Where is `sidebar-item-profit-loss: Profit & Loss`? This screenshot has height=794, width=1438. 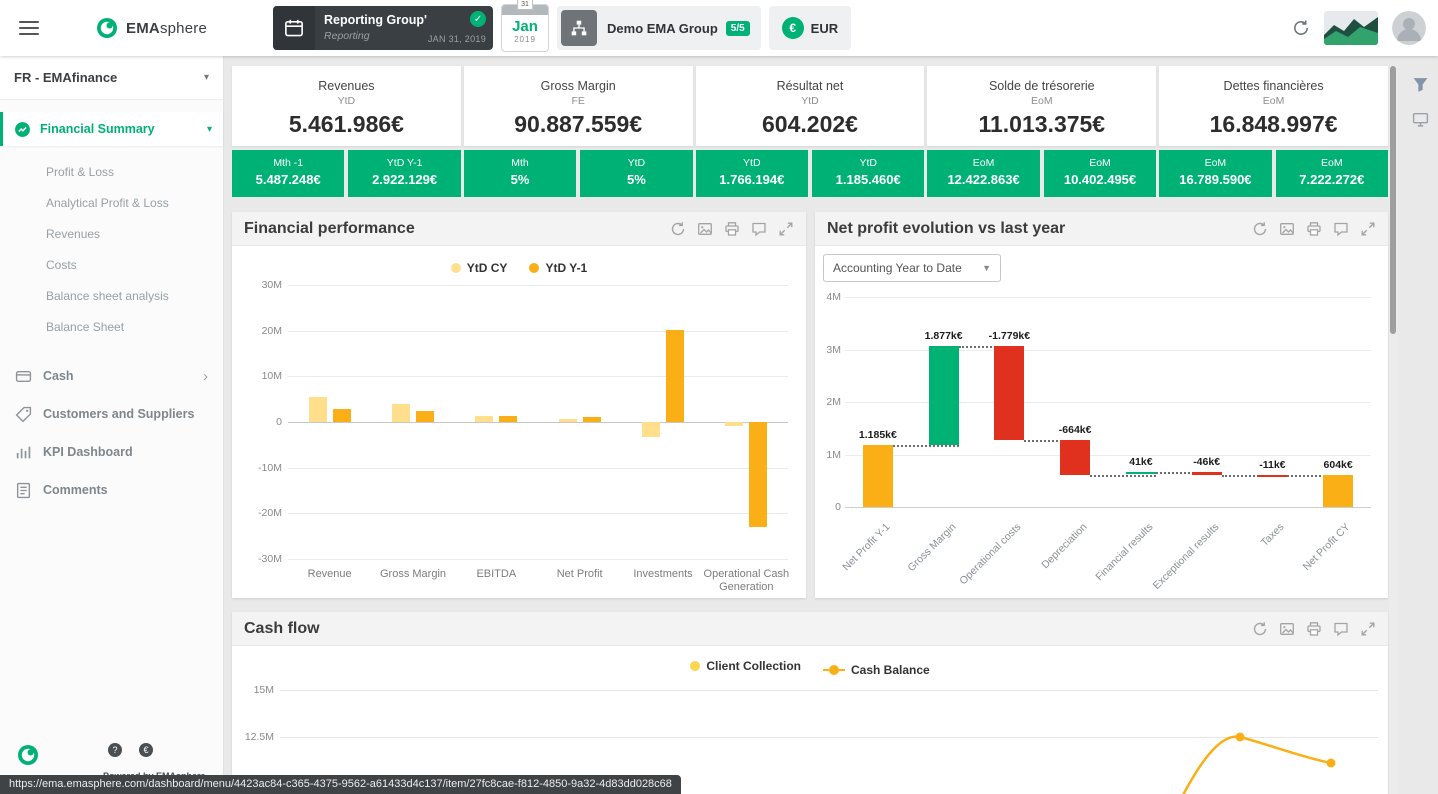 sidebar-item-profit-loss: Profit & Loss is located at coordinates (80, 172).